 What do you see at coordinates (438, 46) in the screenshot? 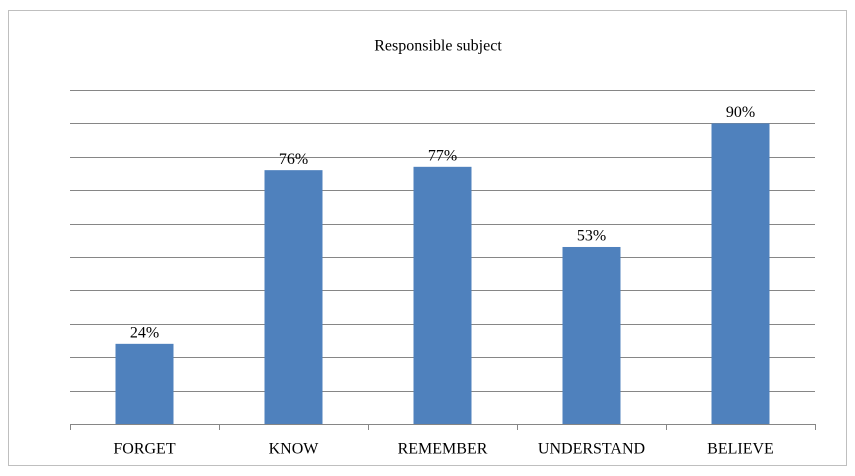
I see `chart-title: Responsible subject` at bounding box center [438, 46].